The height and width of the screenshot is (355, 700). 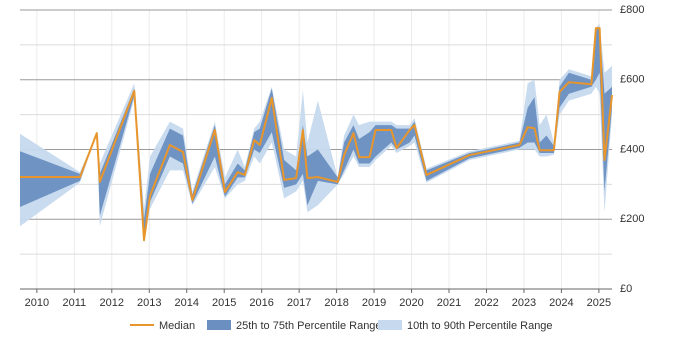 I want to click on y-tick-label: £600, so click(x=632, y=80).